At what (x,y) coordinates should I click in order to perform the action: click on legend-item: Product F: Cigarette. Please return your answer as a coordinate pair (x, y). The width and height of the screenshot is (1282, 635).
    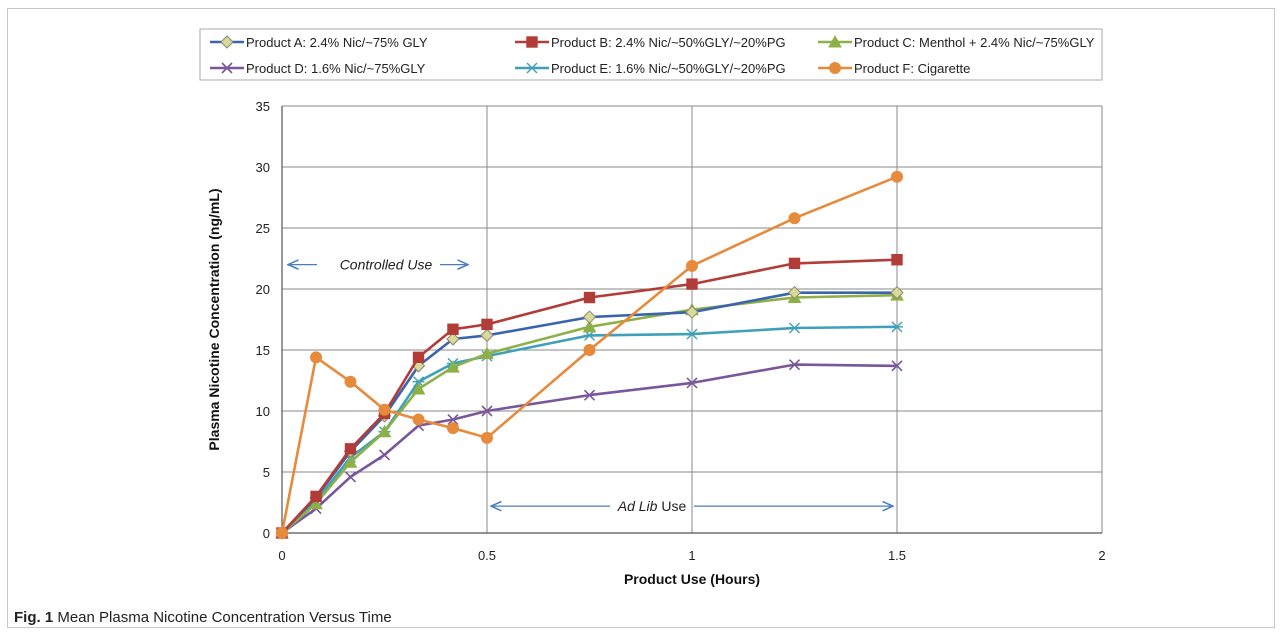
    Looking at the image, I should click on (894, 68).